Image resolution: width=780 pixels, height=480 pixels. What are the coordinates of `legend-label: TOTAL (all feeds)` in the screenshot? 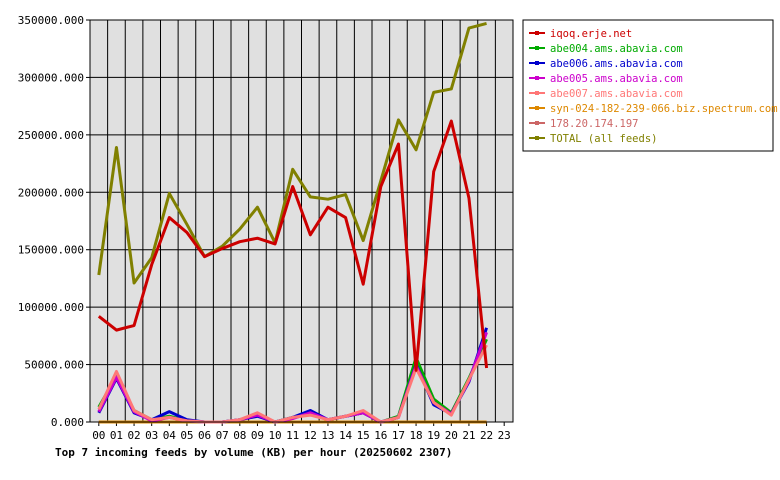 It's located at (603, 139).